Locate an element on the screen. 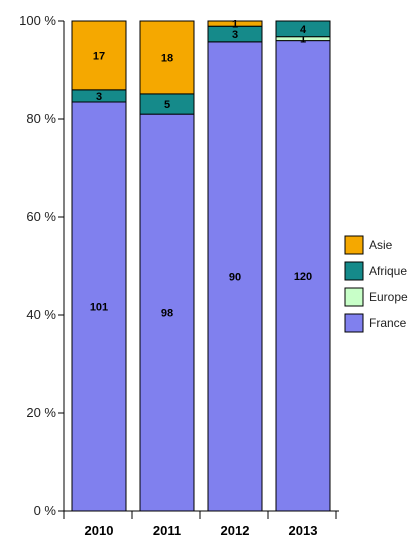 This screenshot has height=541, width=418. bar-data-label: 90 is located at coordinates (235, 277).